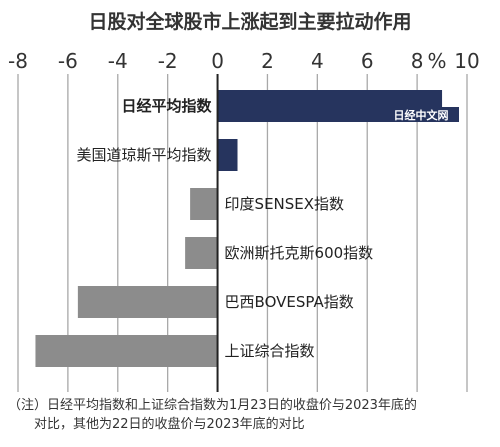 The height and width of the screenshot is (447, 500). Describe the element at coordinates (168, 61) in the screenshot. I see `x-tick-label: -2` at that location.